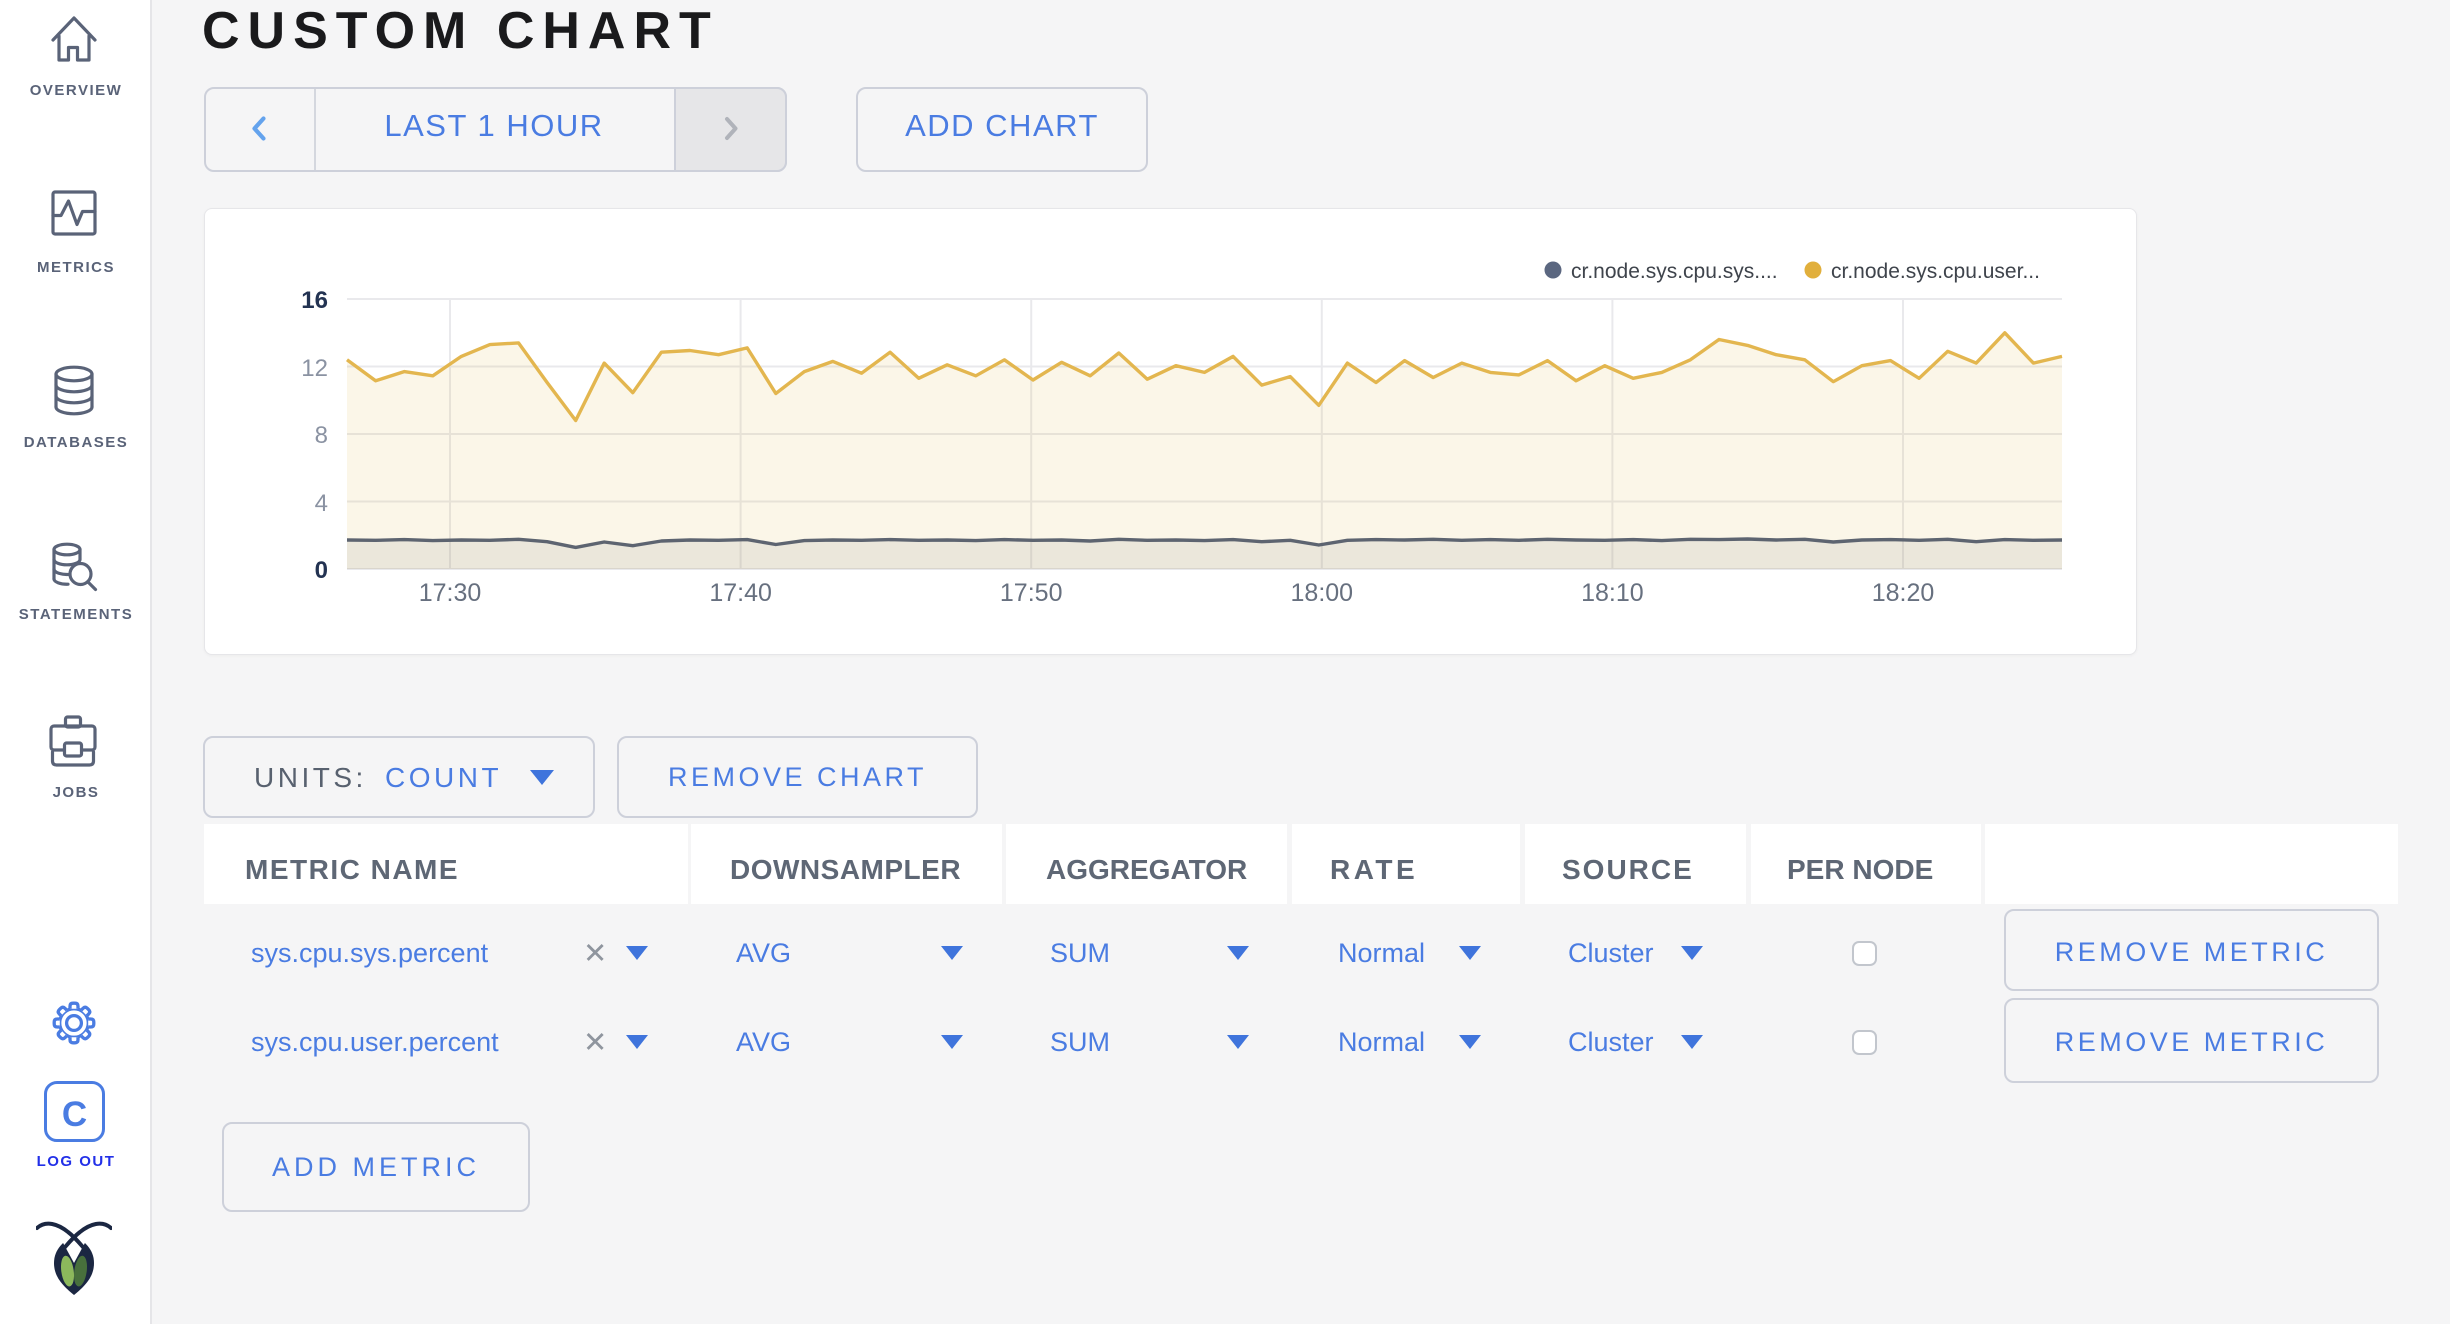 The height and width of the screenshot is (1324, 2450). Describe the element at coordinates (1031, 593) in the screenshot. I see `svg-text: 17:50` at that location.